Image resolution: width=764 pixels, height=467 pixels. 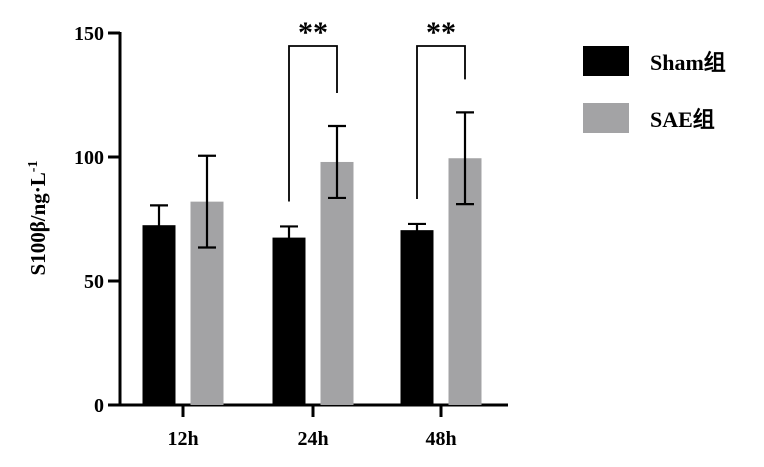 What do you see at coordinates (182, 439) in the screenshot?
I see `x-tick-label-12h: 12h` at bounding box center [182, 439].